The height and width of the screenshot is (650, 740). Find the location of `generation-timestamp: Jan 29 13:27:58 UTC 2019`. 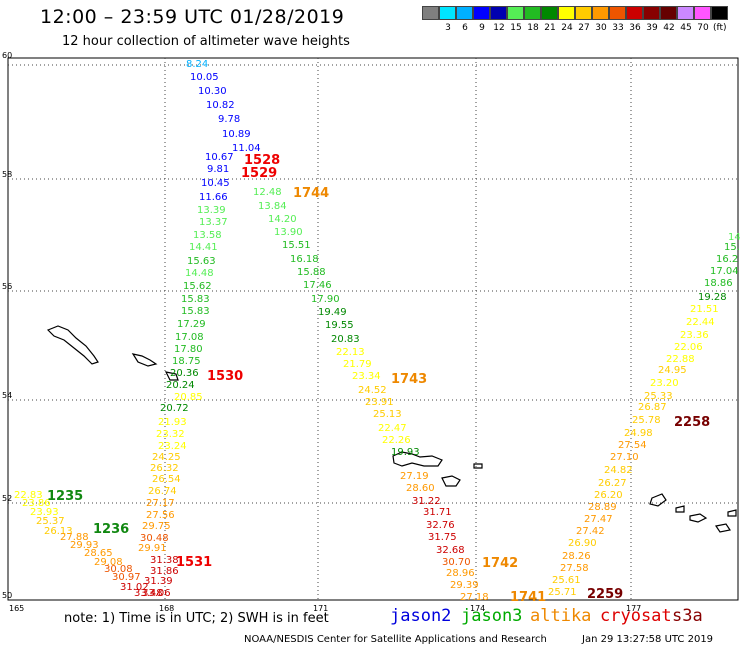

generation-timestamp: Jan 29 13:27:58 UTC 2019 is located at coordinates (648, 639).